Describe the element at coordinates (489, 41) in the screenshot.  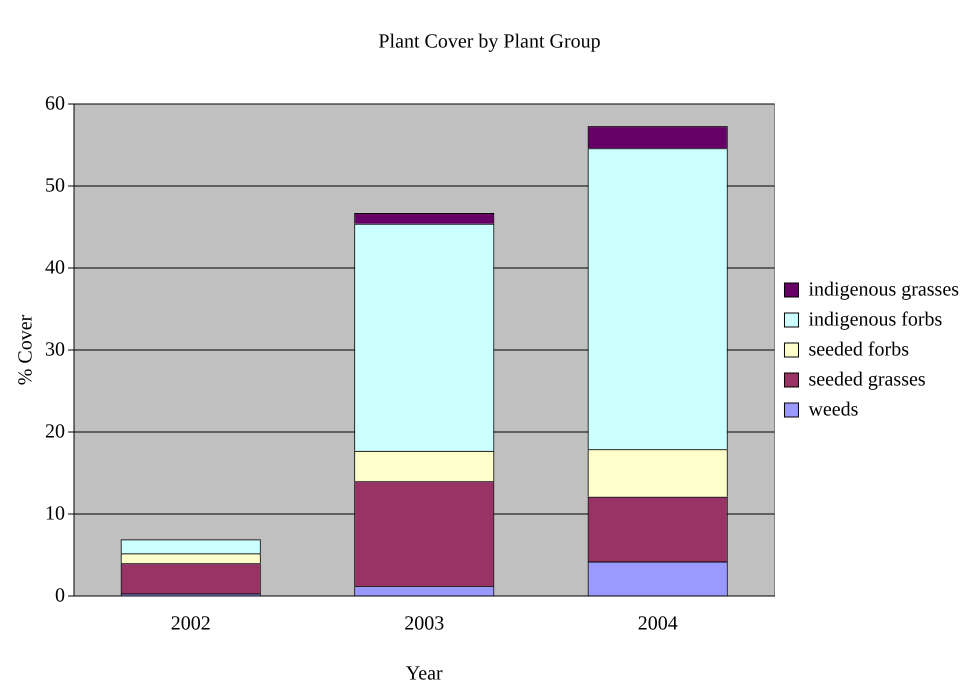
I see `chart-title: Plant Cover by Plant Group` at that location.